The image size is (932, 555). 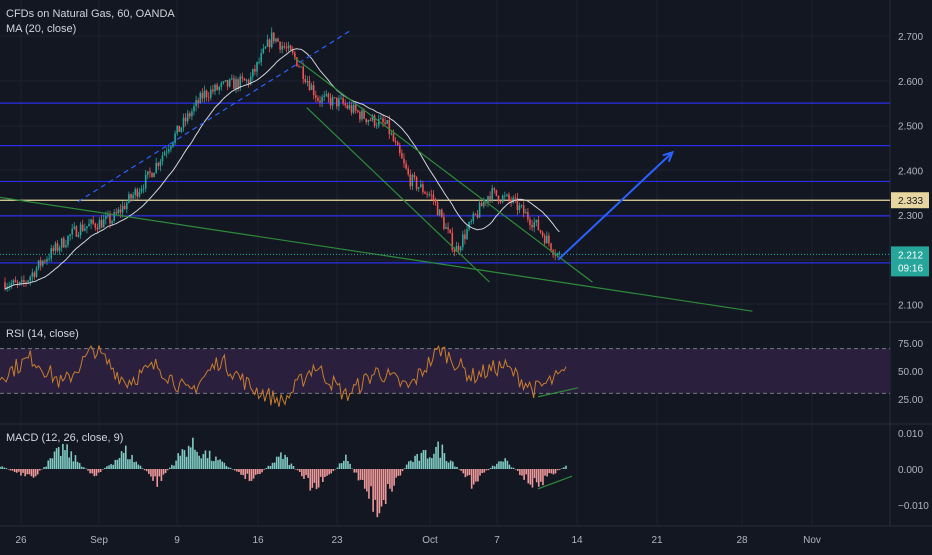 I want to click on macd-legend: MACD (12, 26, close, 9), so click(x=65, y=438).